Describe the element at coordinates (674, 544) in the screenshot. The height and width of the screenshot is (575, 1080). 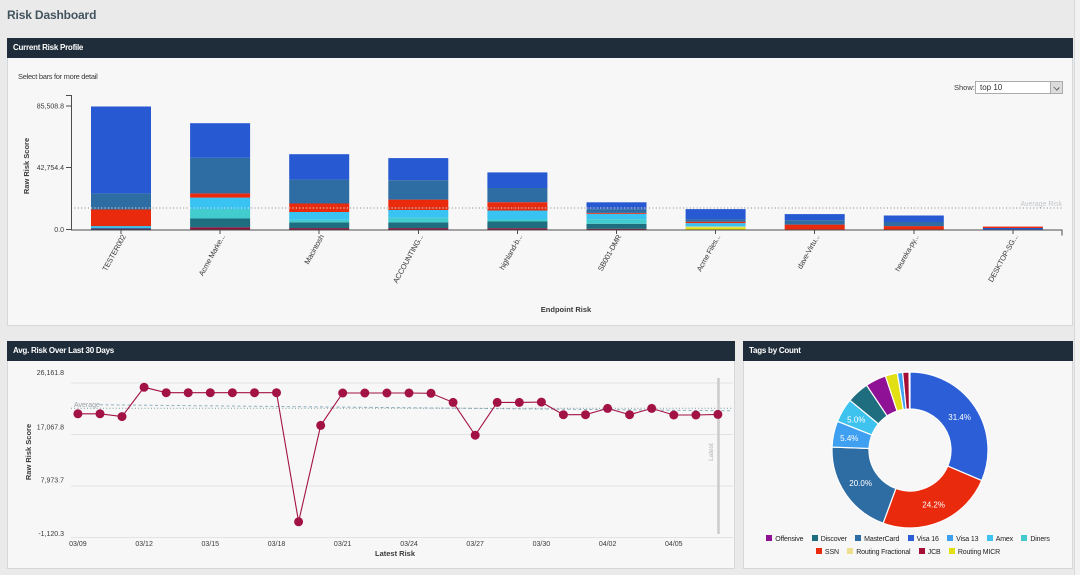
I see `svg-text: 04/05` at that location.